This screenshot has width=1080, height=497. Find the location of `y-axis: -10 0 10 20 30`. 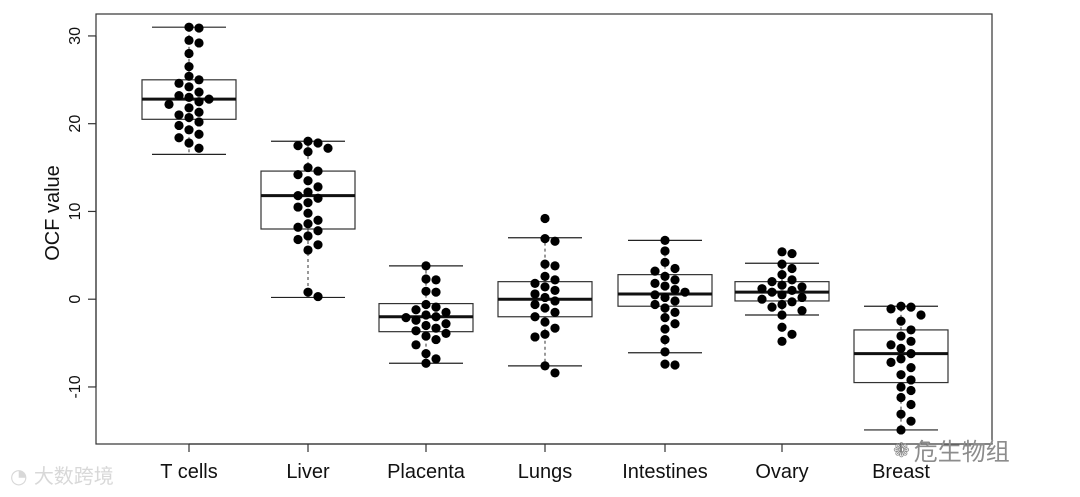

y-axis: -10 0 10 20 30 is located at coordinates (82, 213).